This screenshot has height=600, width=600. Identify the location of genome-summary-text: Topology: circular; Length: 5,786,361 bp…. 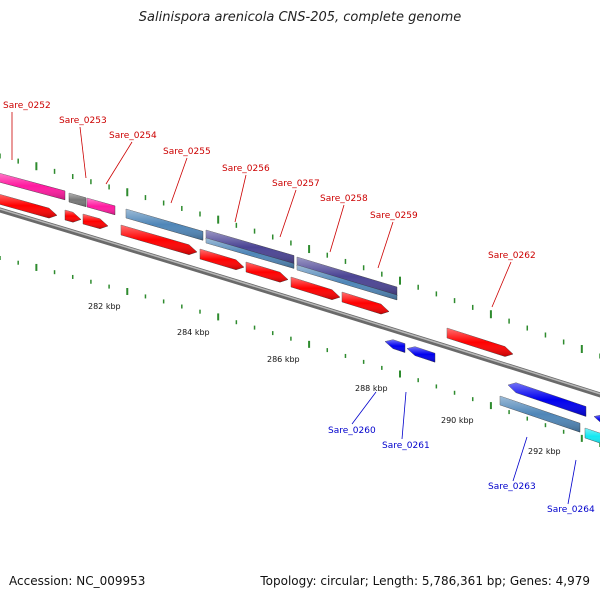
(425, 581).